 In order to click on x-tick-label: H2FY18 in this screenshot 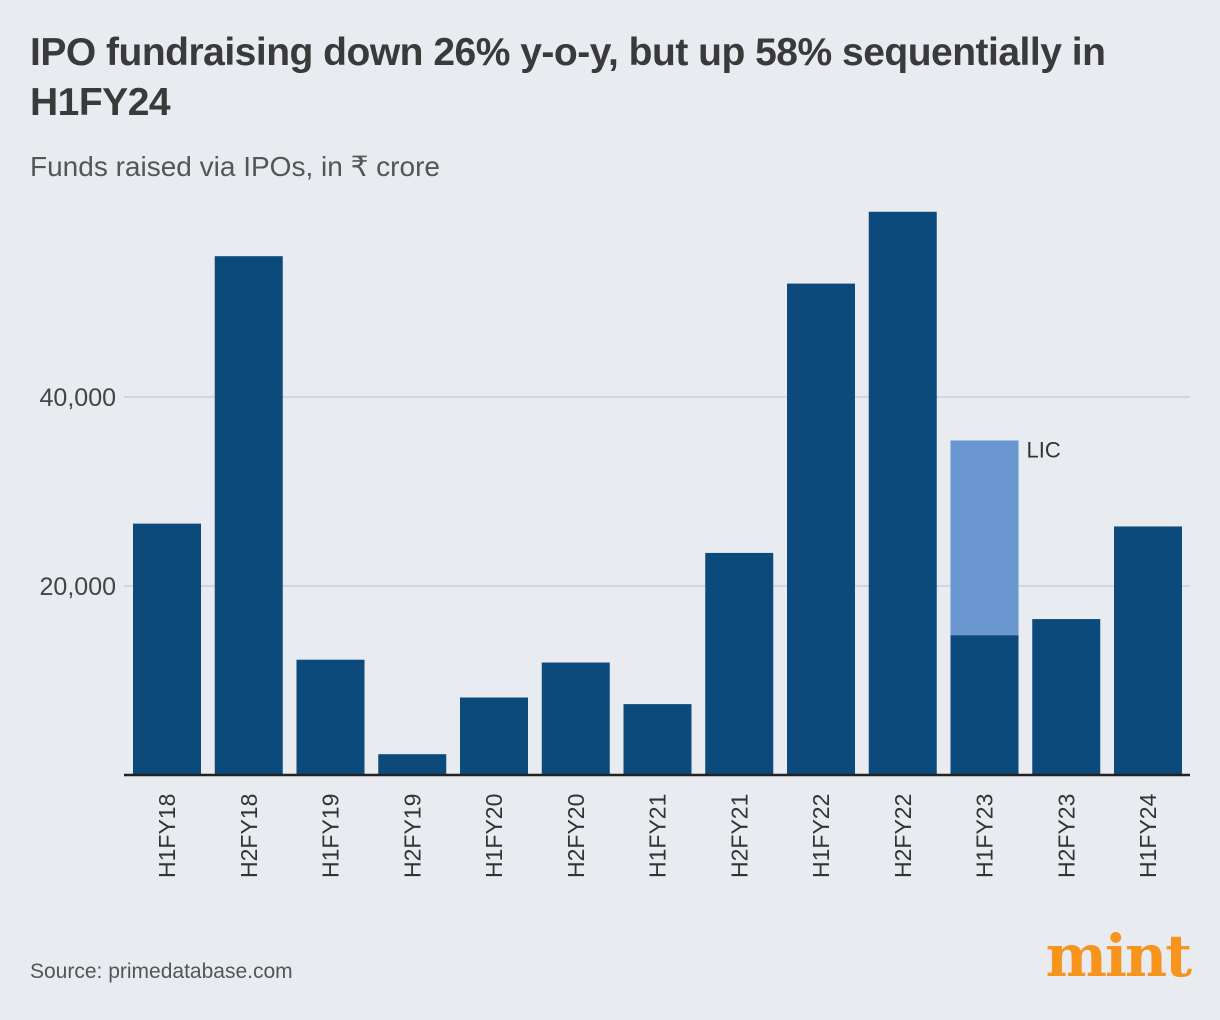, I will do `click(249, 836)`.